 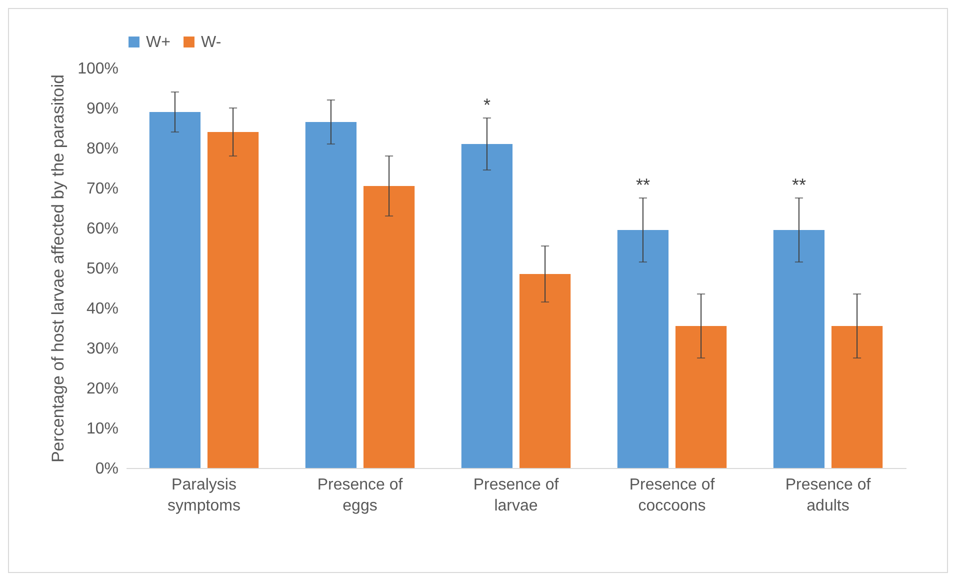 What do you see at coordinates (102, 349) in the screenshot?
I see `y-tick-label: 30%` at bounding box center [102, 349].